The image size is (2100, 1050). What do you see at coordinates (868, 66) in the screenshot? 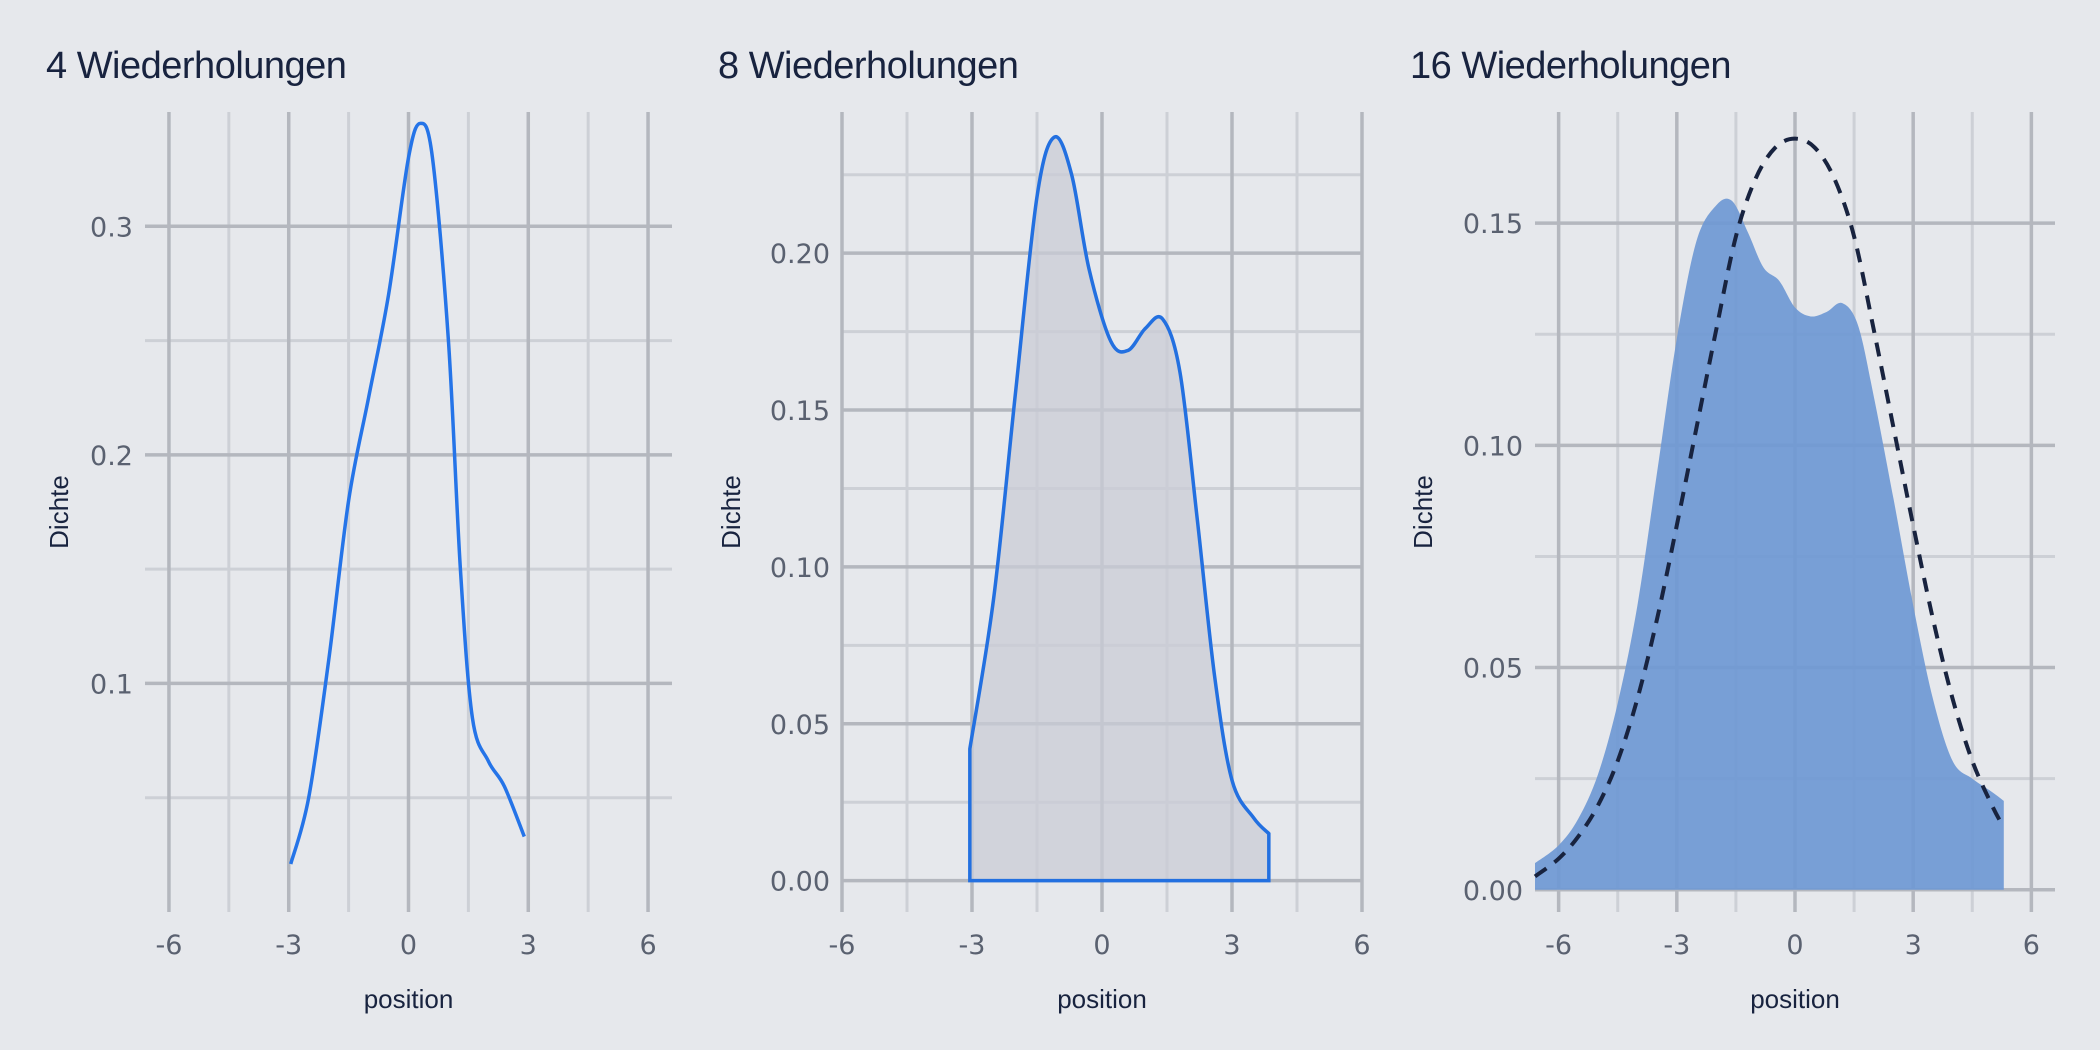
I see `panel-title: 8 Wiederholungen` at bounding box center [868, 66].